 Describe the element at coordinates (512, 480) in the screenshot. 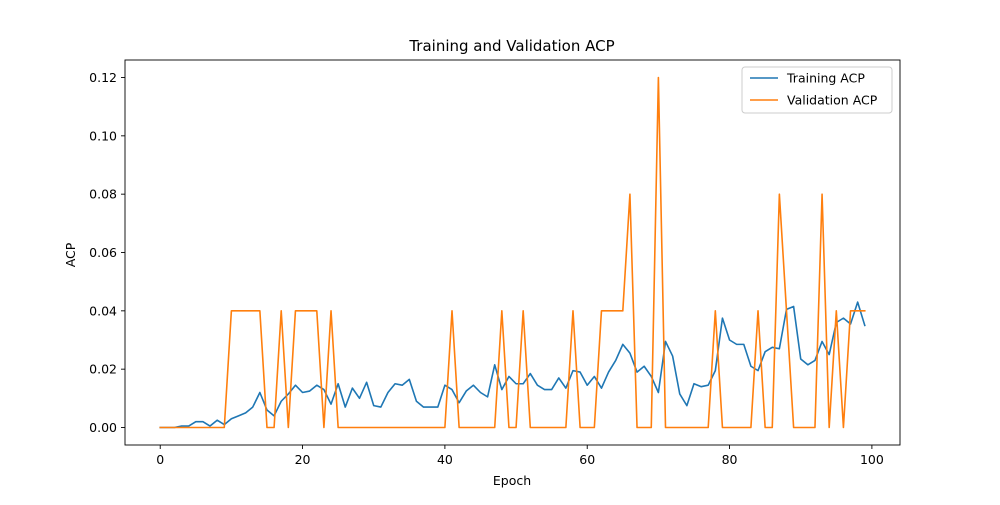

I see `x-axis-label: Epoch` at that location.